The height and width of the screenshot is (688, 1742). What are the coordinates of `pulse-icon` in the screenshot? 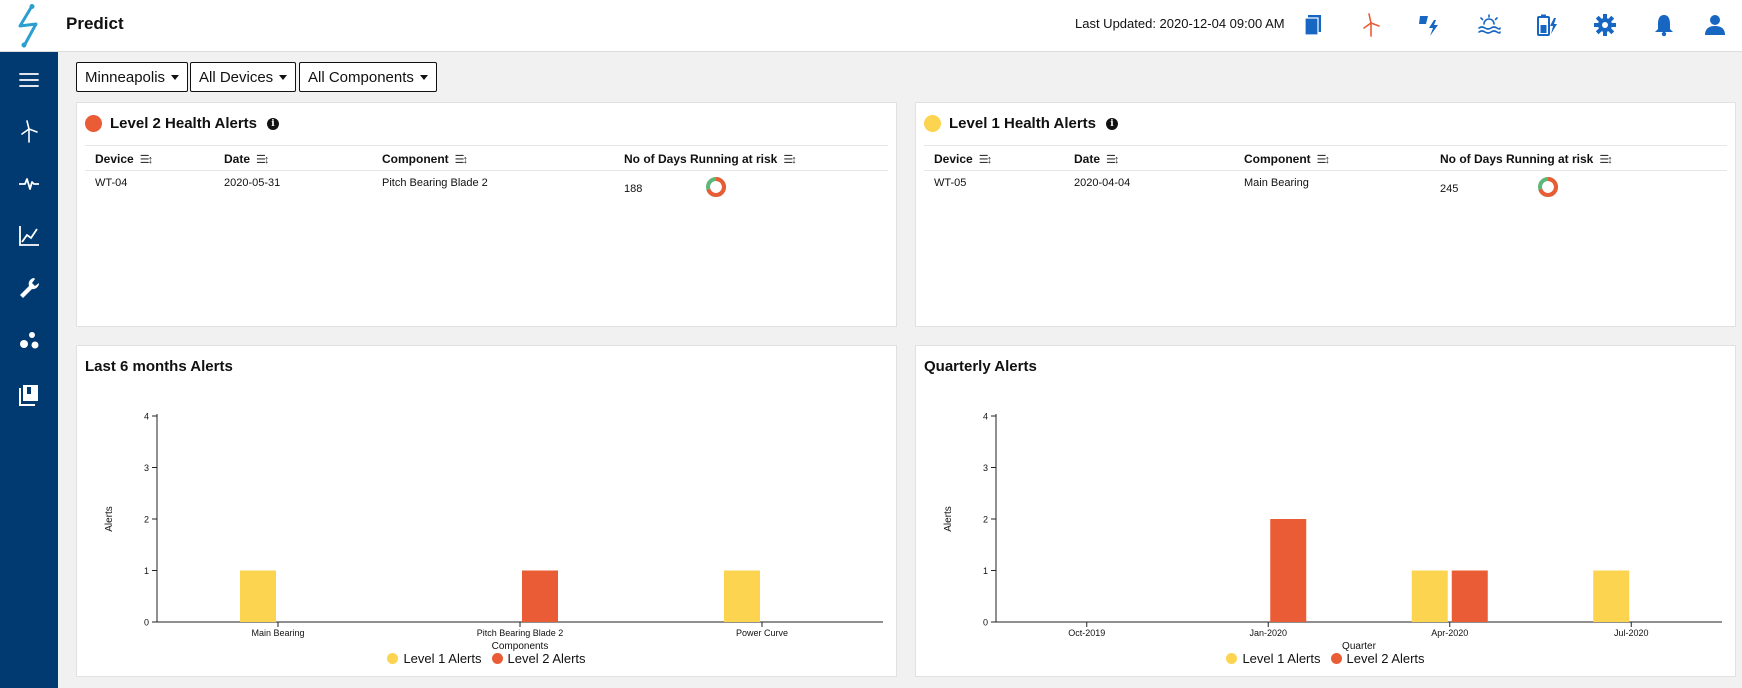 It's located at (29, 183).